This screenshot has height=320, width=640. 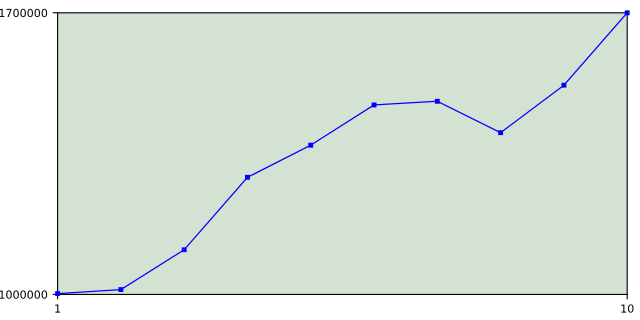 I want to click on y-tick-label: 1000000, so click(x=24, y=294).